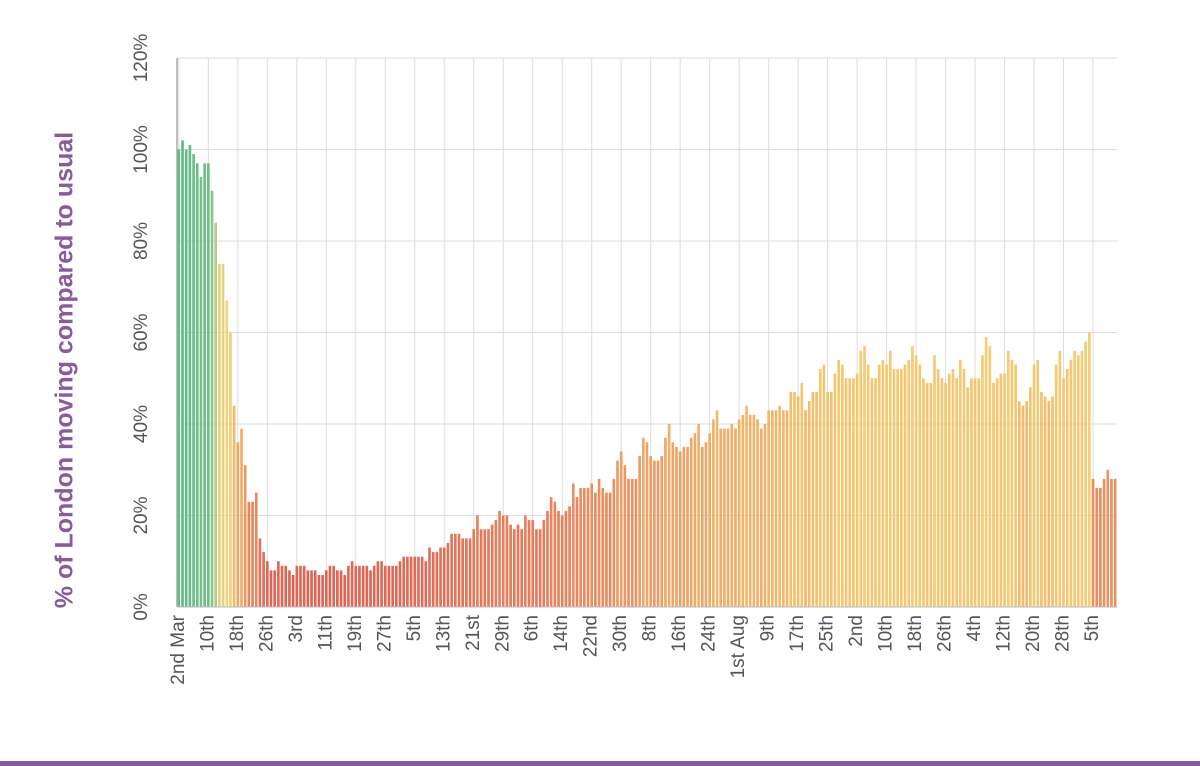  What do you see at coordinates (738, 646) in the screenshot?
I see `x-tick-label: 1st Aug` at bounding box center [738, 646].